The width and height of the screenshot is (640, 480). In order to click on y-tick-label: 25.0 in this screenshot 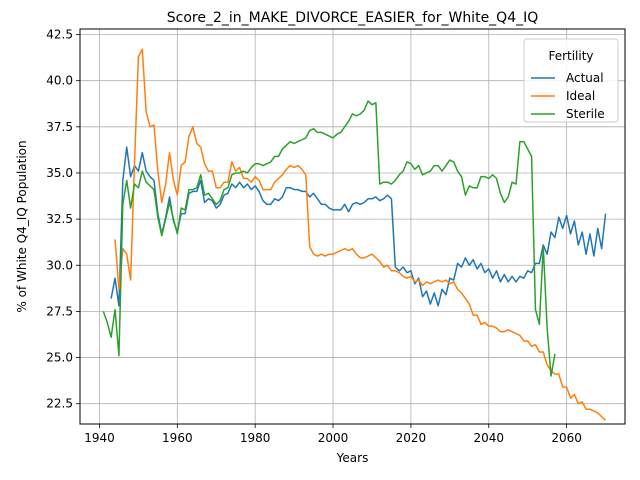, I will do `click(59, 358)`.